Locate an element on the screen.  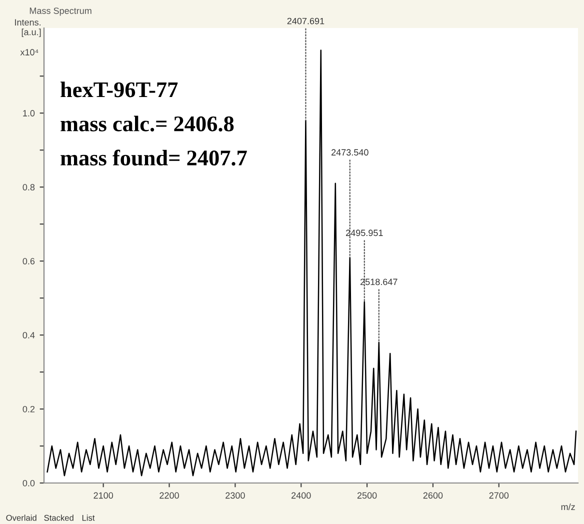
chart-title: Mass Spectrum is located at coordinates (61, 12).